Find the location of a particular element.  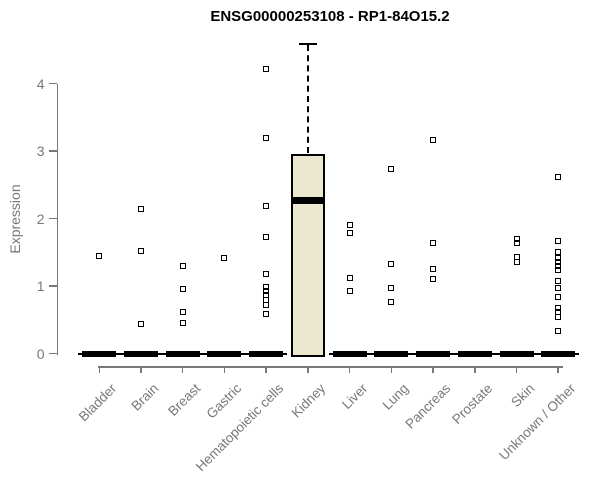

y-axis-line is located at coordinates (57, 219).